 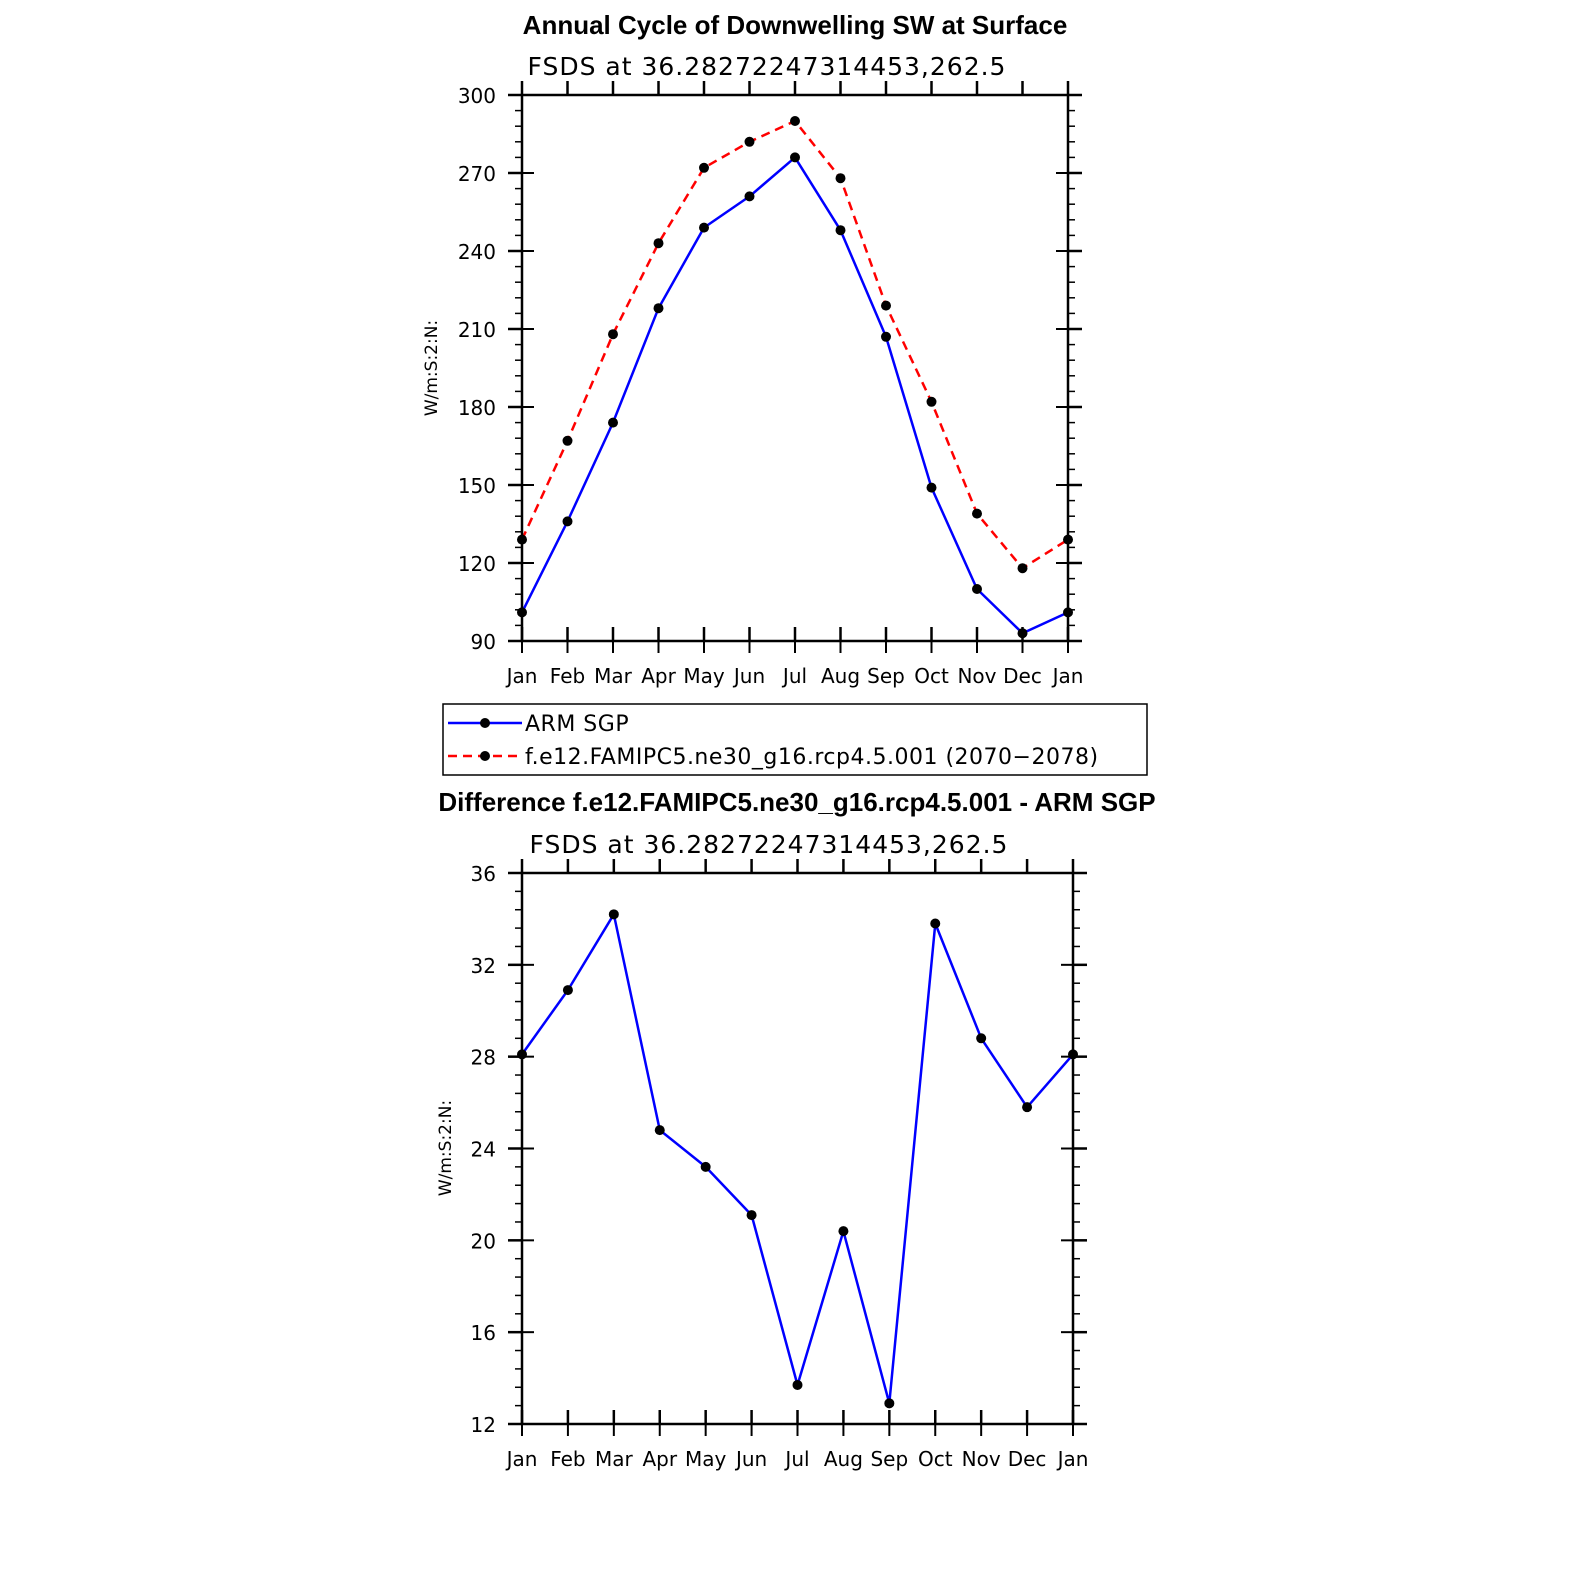 I want to click on y-tick-label: 120, so click(x=477, y=564).